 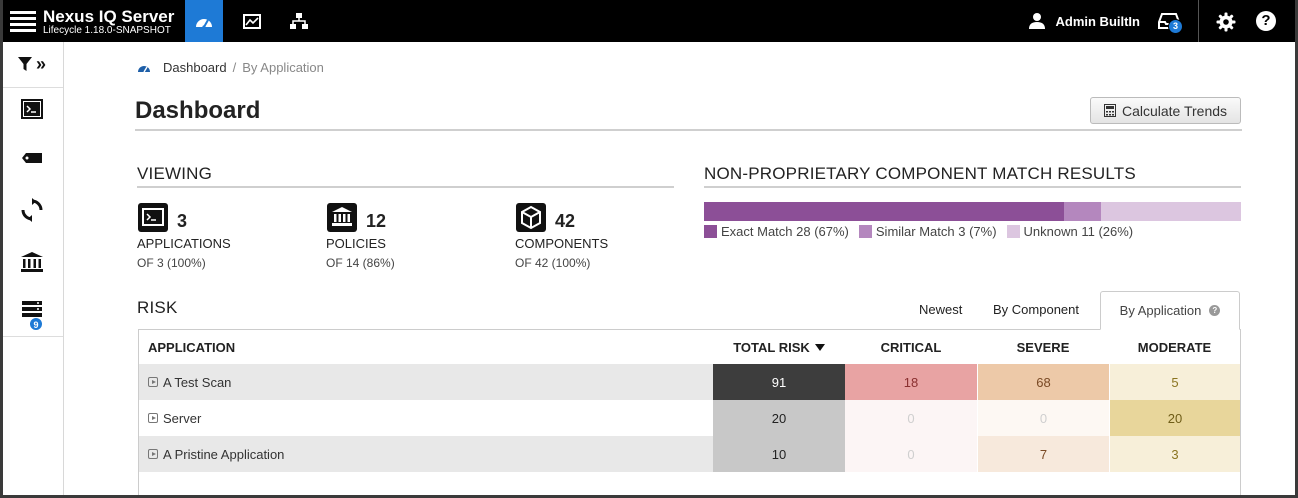 I want to click on total-risk-cell: 10, so click(x=779, y=454).